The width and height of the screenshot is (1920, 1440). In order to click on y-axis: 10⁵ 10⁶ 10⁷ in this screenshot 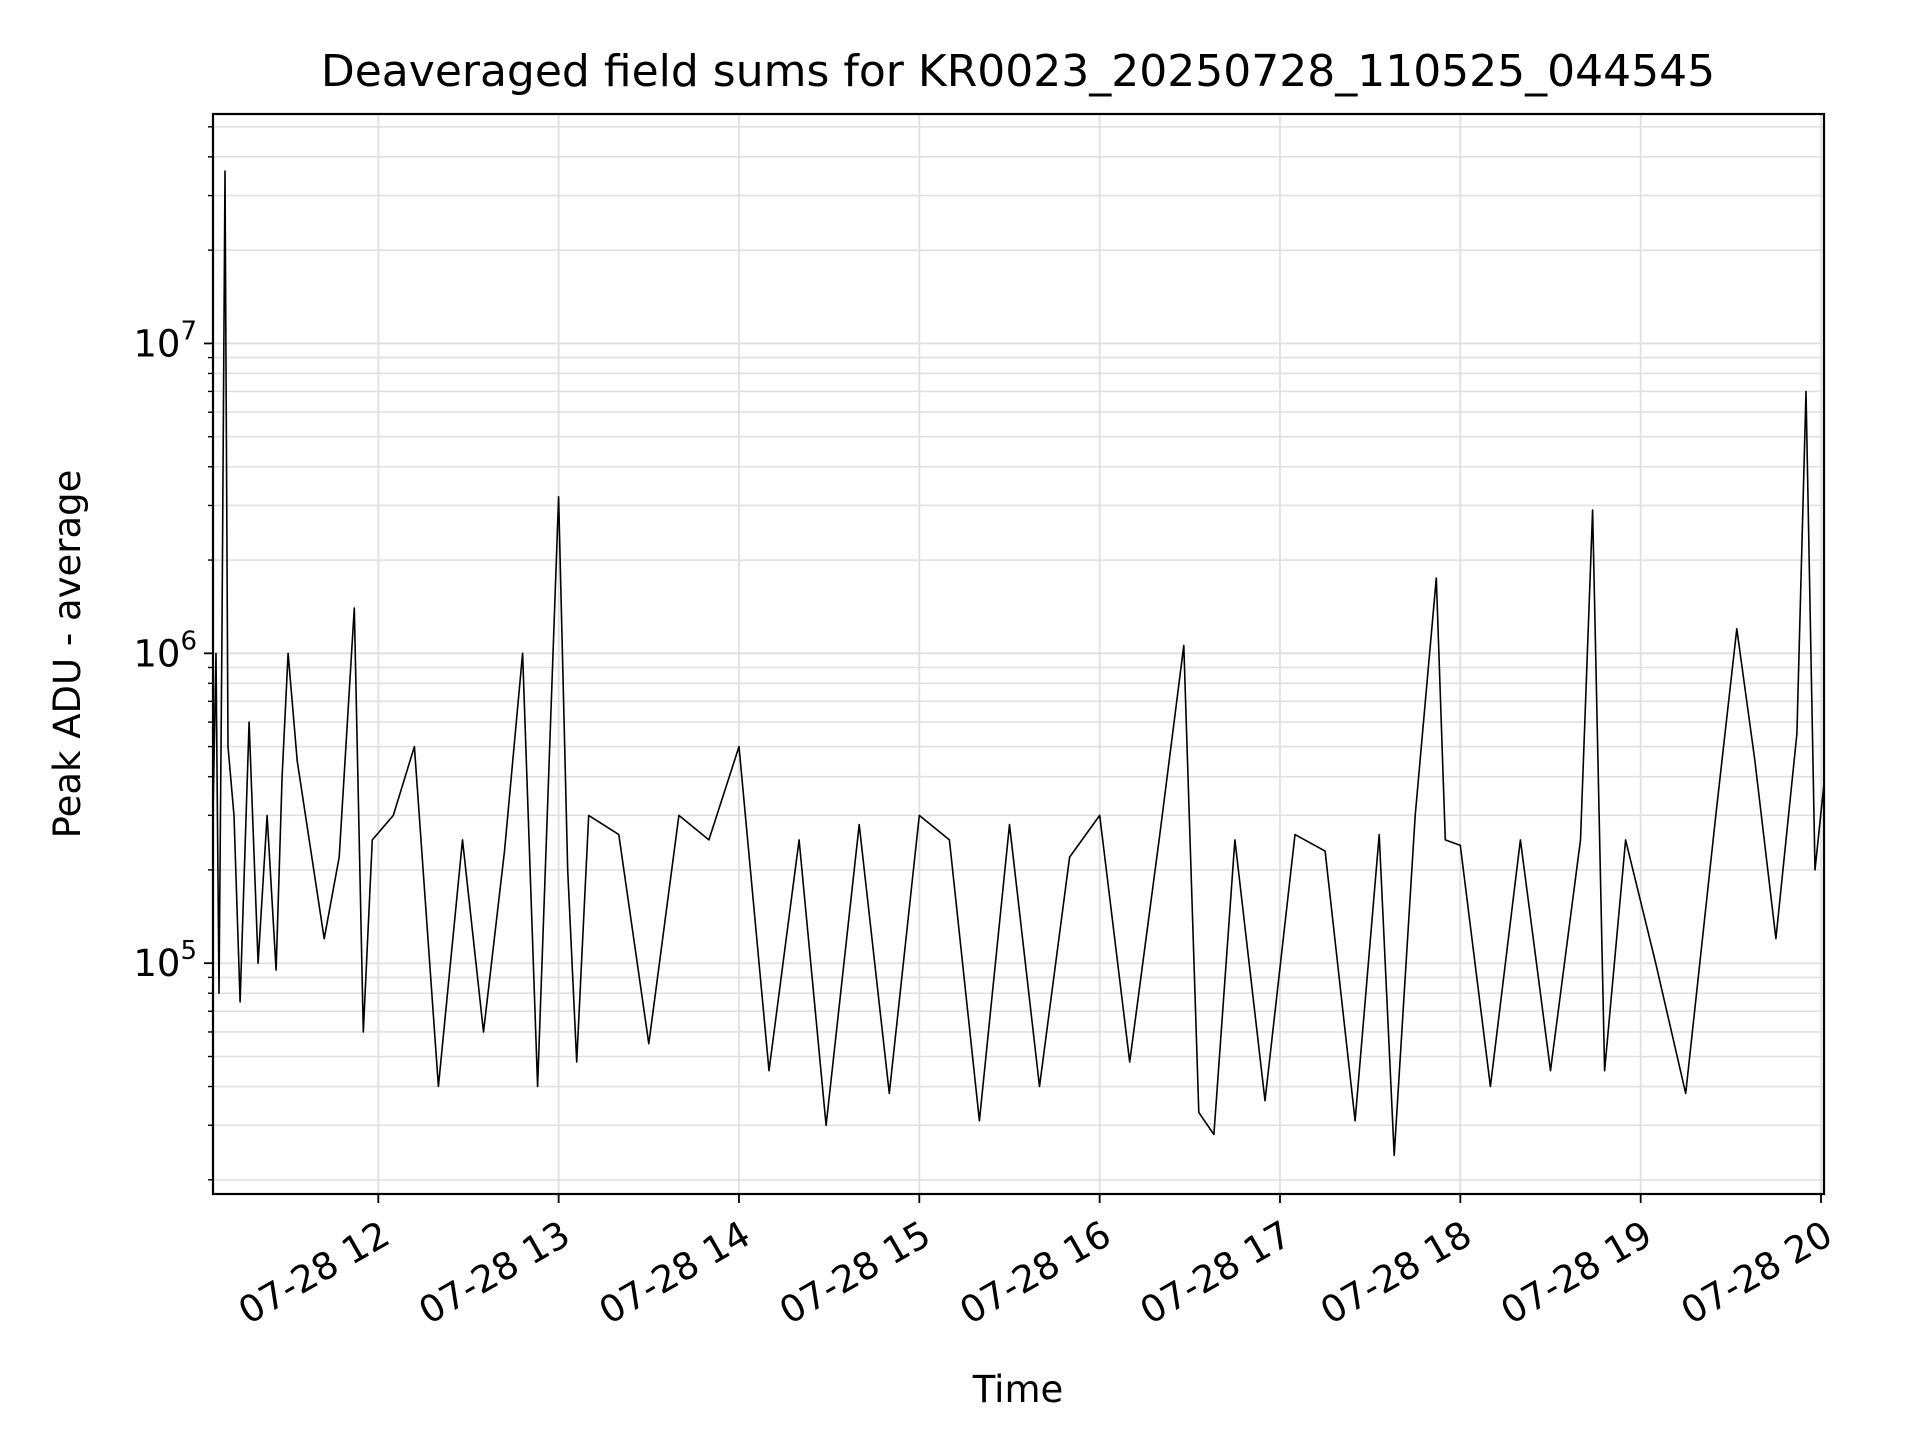, I will do `click(173, 653)`.